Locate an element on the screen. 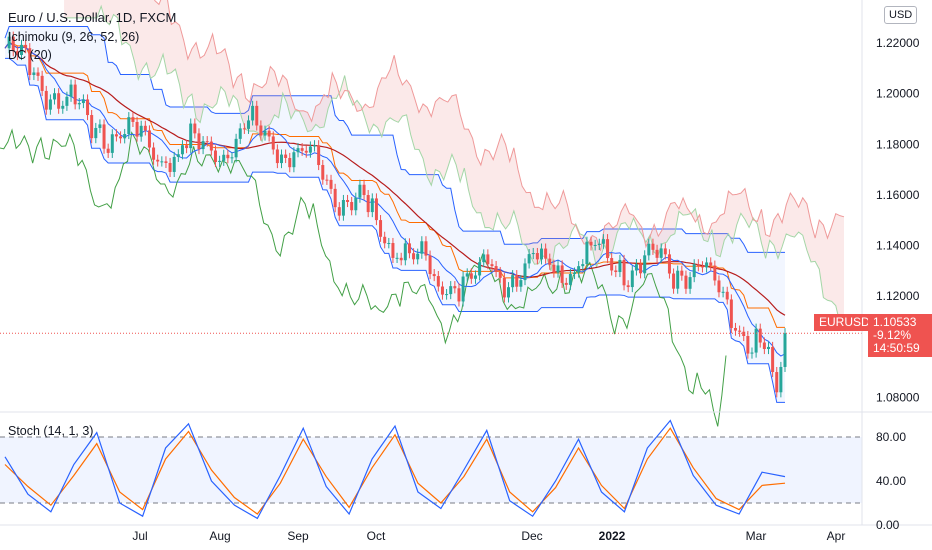  price-tick-label: 1.22000 is located at coordinates (898, 43).